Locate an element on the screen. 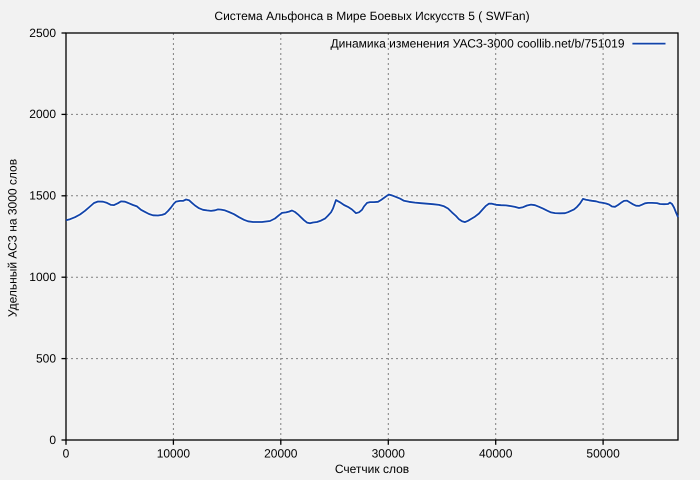 This screenshot has height=480, width=700. svg-text: 40000 is located at coordinates (496, 454).